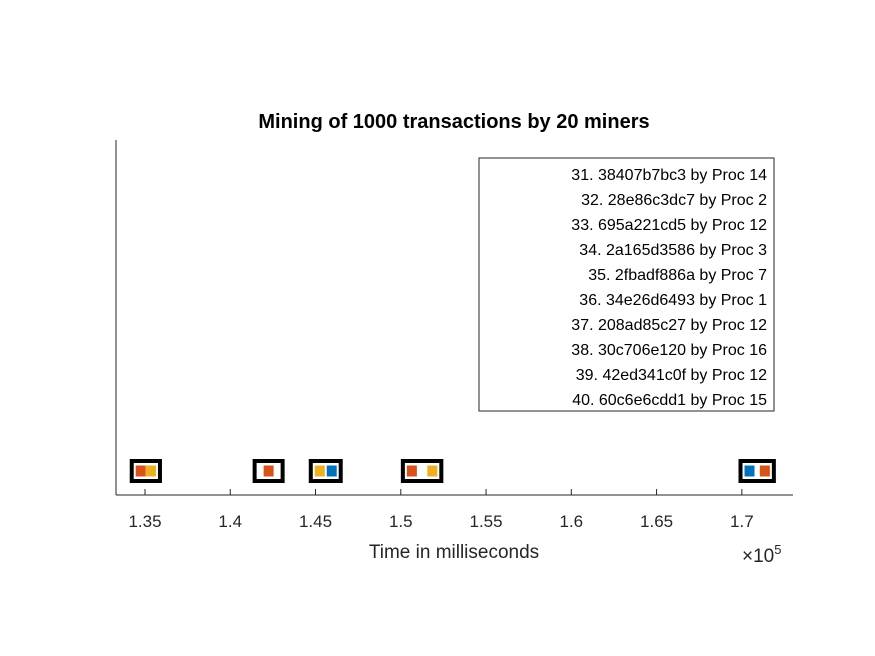  Describe the element at coordinates (315, 521) in the screenshot. I see `x-tick-label: 1.45` at that location.